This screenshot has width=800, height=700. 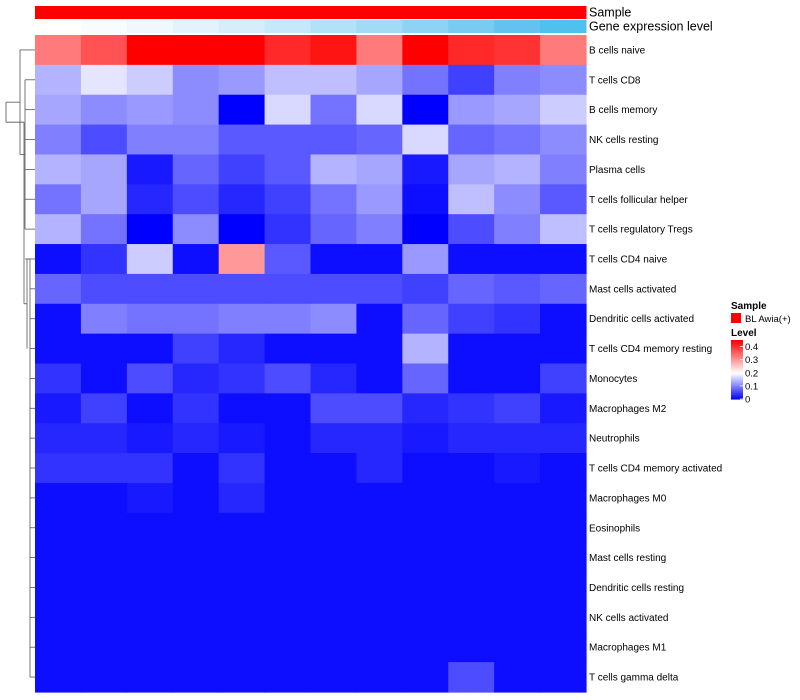 What do you see at coordinates (628, 648) in the screenshot?
I see `row-label-21: Macrophages M1` at bounding box center [628, 648].